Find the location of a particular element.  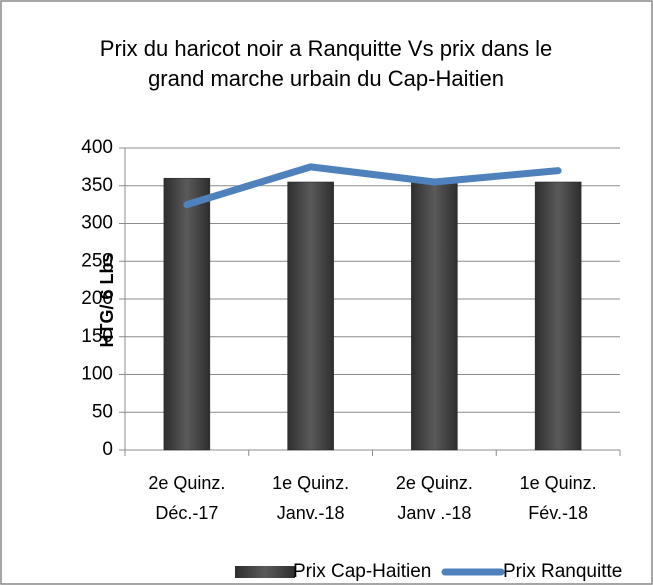

x-tick-label: 1e Quinz. Fév.-18 is located at coordinates (558, 498).